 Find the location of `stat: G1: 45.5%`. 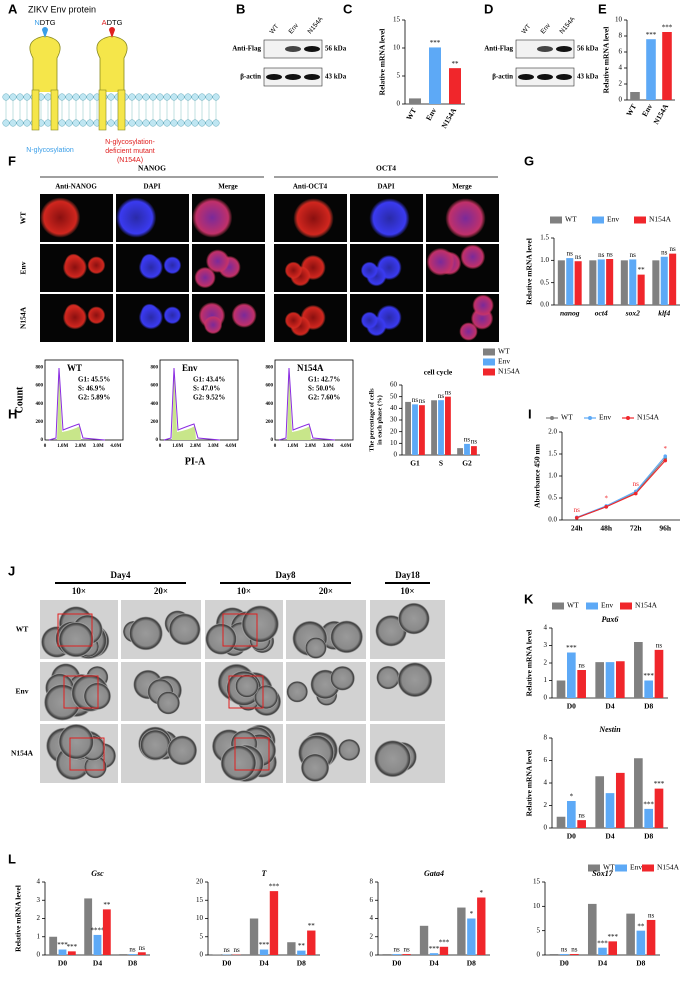

stat: G1: 45.5% is located at coordinates (94, 380).